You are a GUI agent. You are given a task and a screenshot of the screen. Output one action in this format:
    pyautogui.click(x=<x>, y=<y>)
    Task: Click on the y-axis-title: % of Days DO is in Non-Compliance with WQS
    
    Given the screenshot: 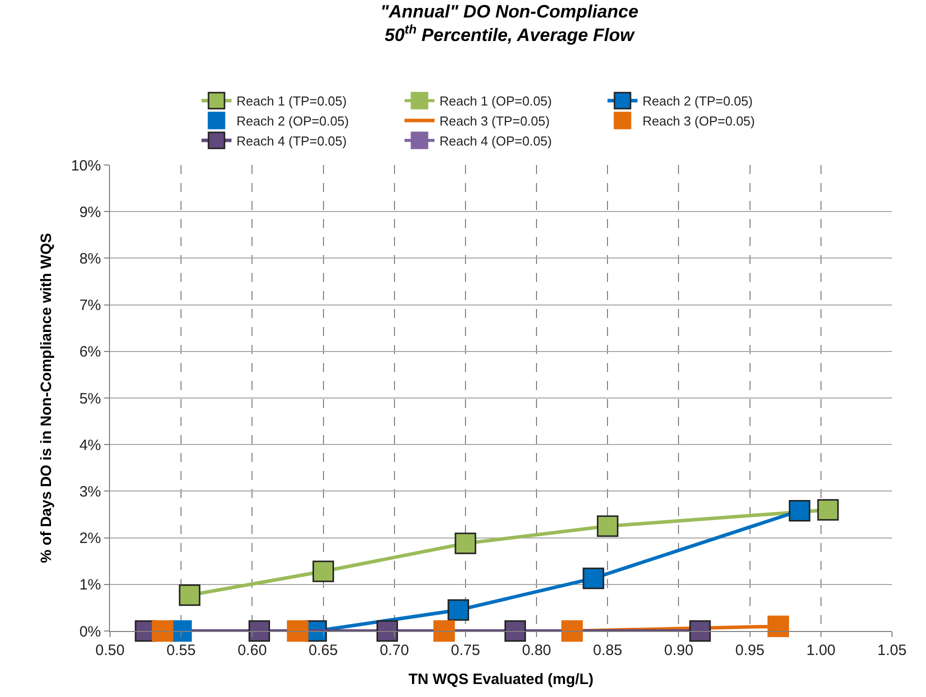 What is the action you would take?
    pyautogui.click(x=47, y=398)
    